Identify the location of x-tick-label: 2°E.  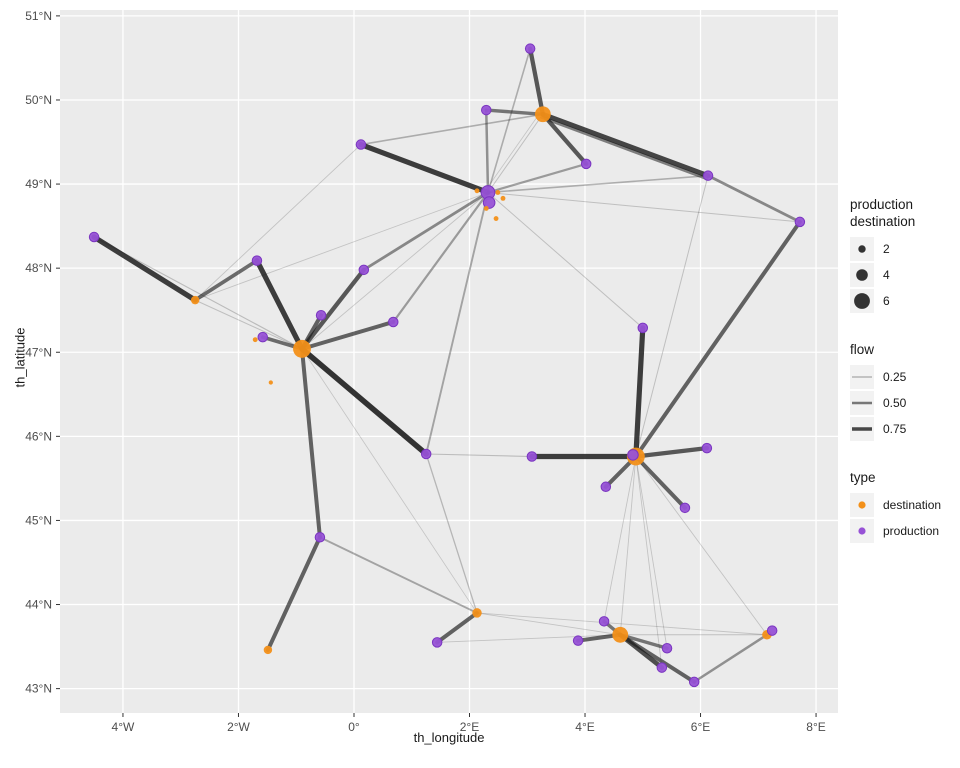
(469, 727).